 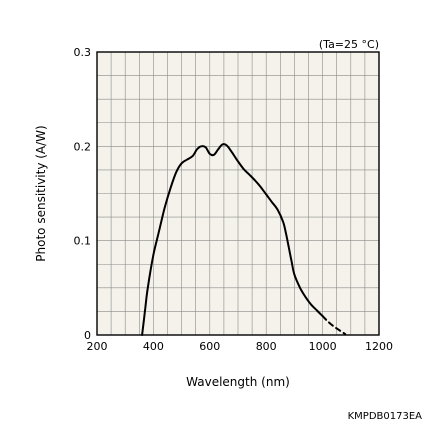 What do you see at coordinates (97, 346) in the screenshot?
I see `x-tick-label: 200` at bounding box center [97, 346].